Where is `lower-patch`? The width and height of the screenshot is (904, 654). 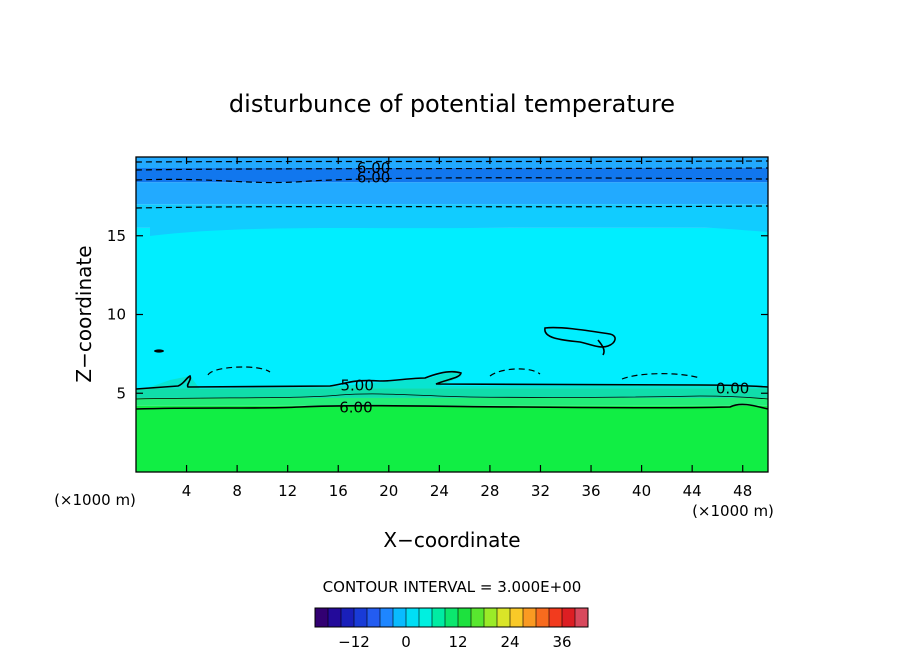 lower-patch is located at coordinates (452, 383).